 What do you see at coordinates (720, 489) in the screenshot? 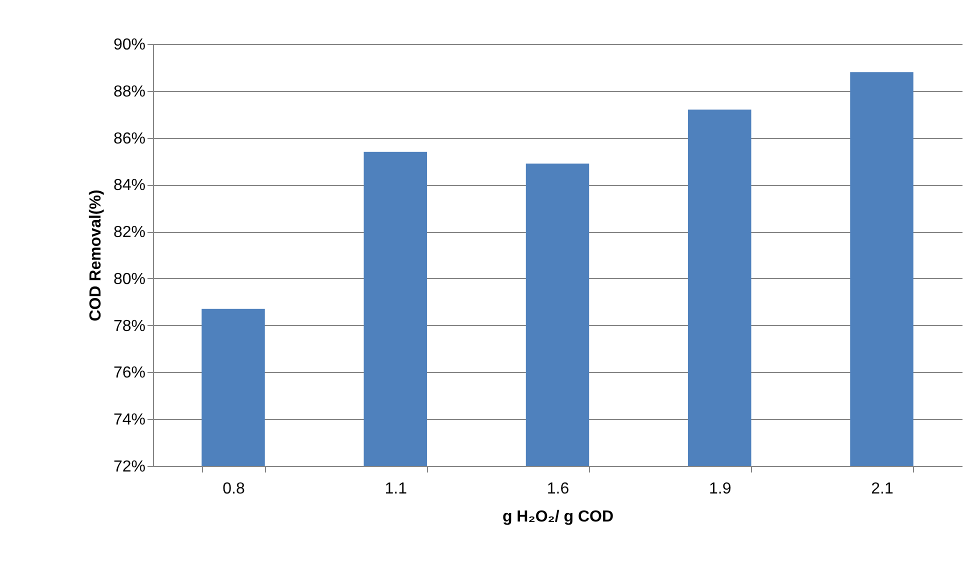
I see `x-tick-label: 1.9` at bounding box center [720, 489].